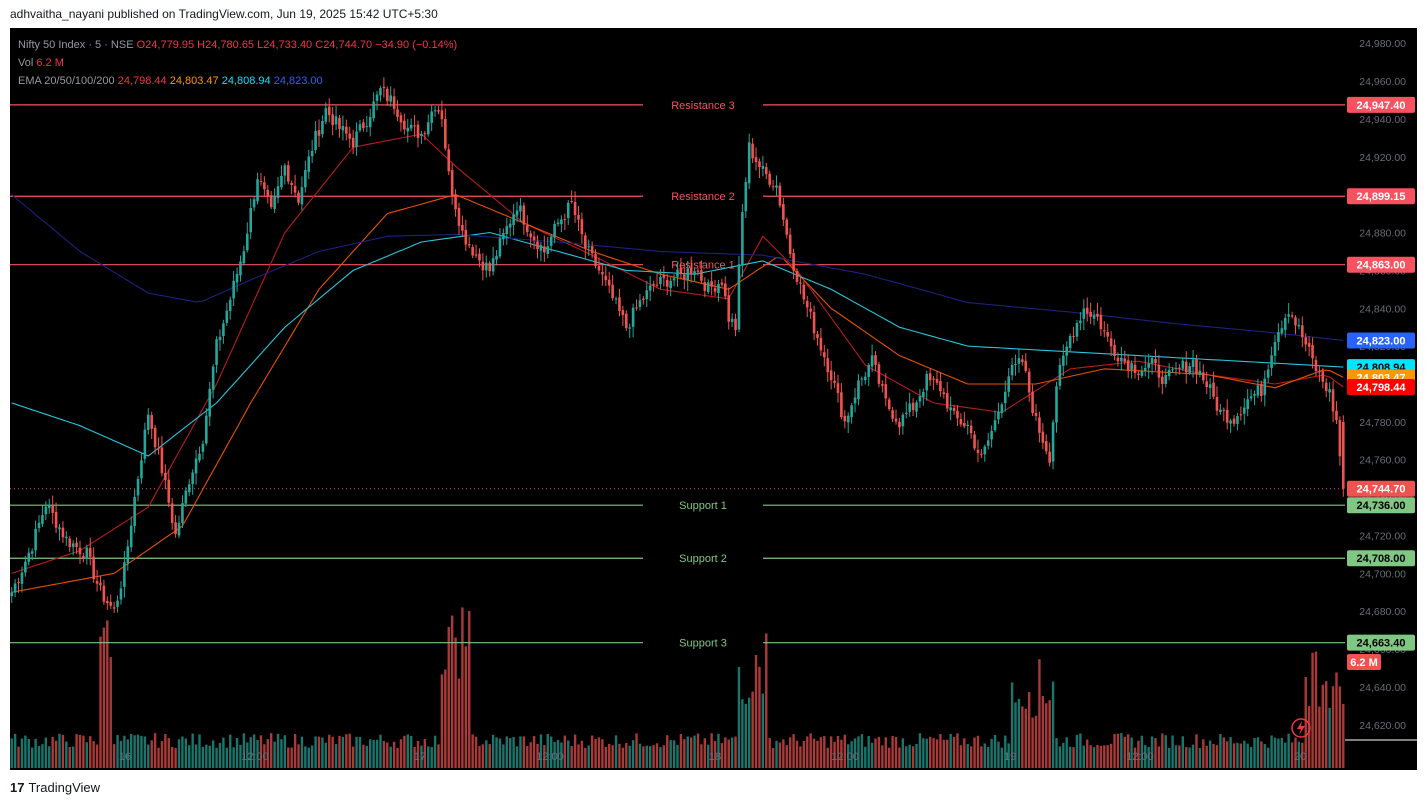 This screenshot has width=1427, height=806. I want to click on symbol-label: Nifty 50 Index · 5 · NSE, so click(76, 45).